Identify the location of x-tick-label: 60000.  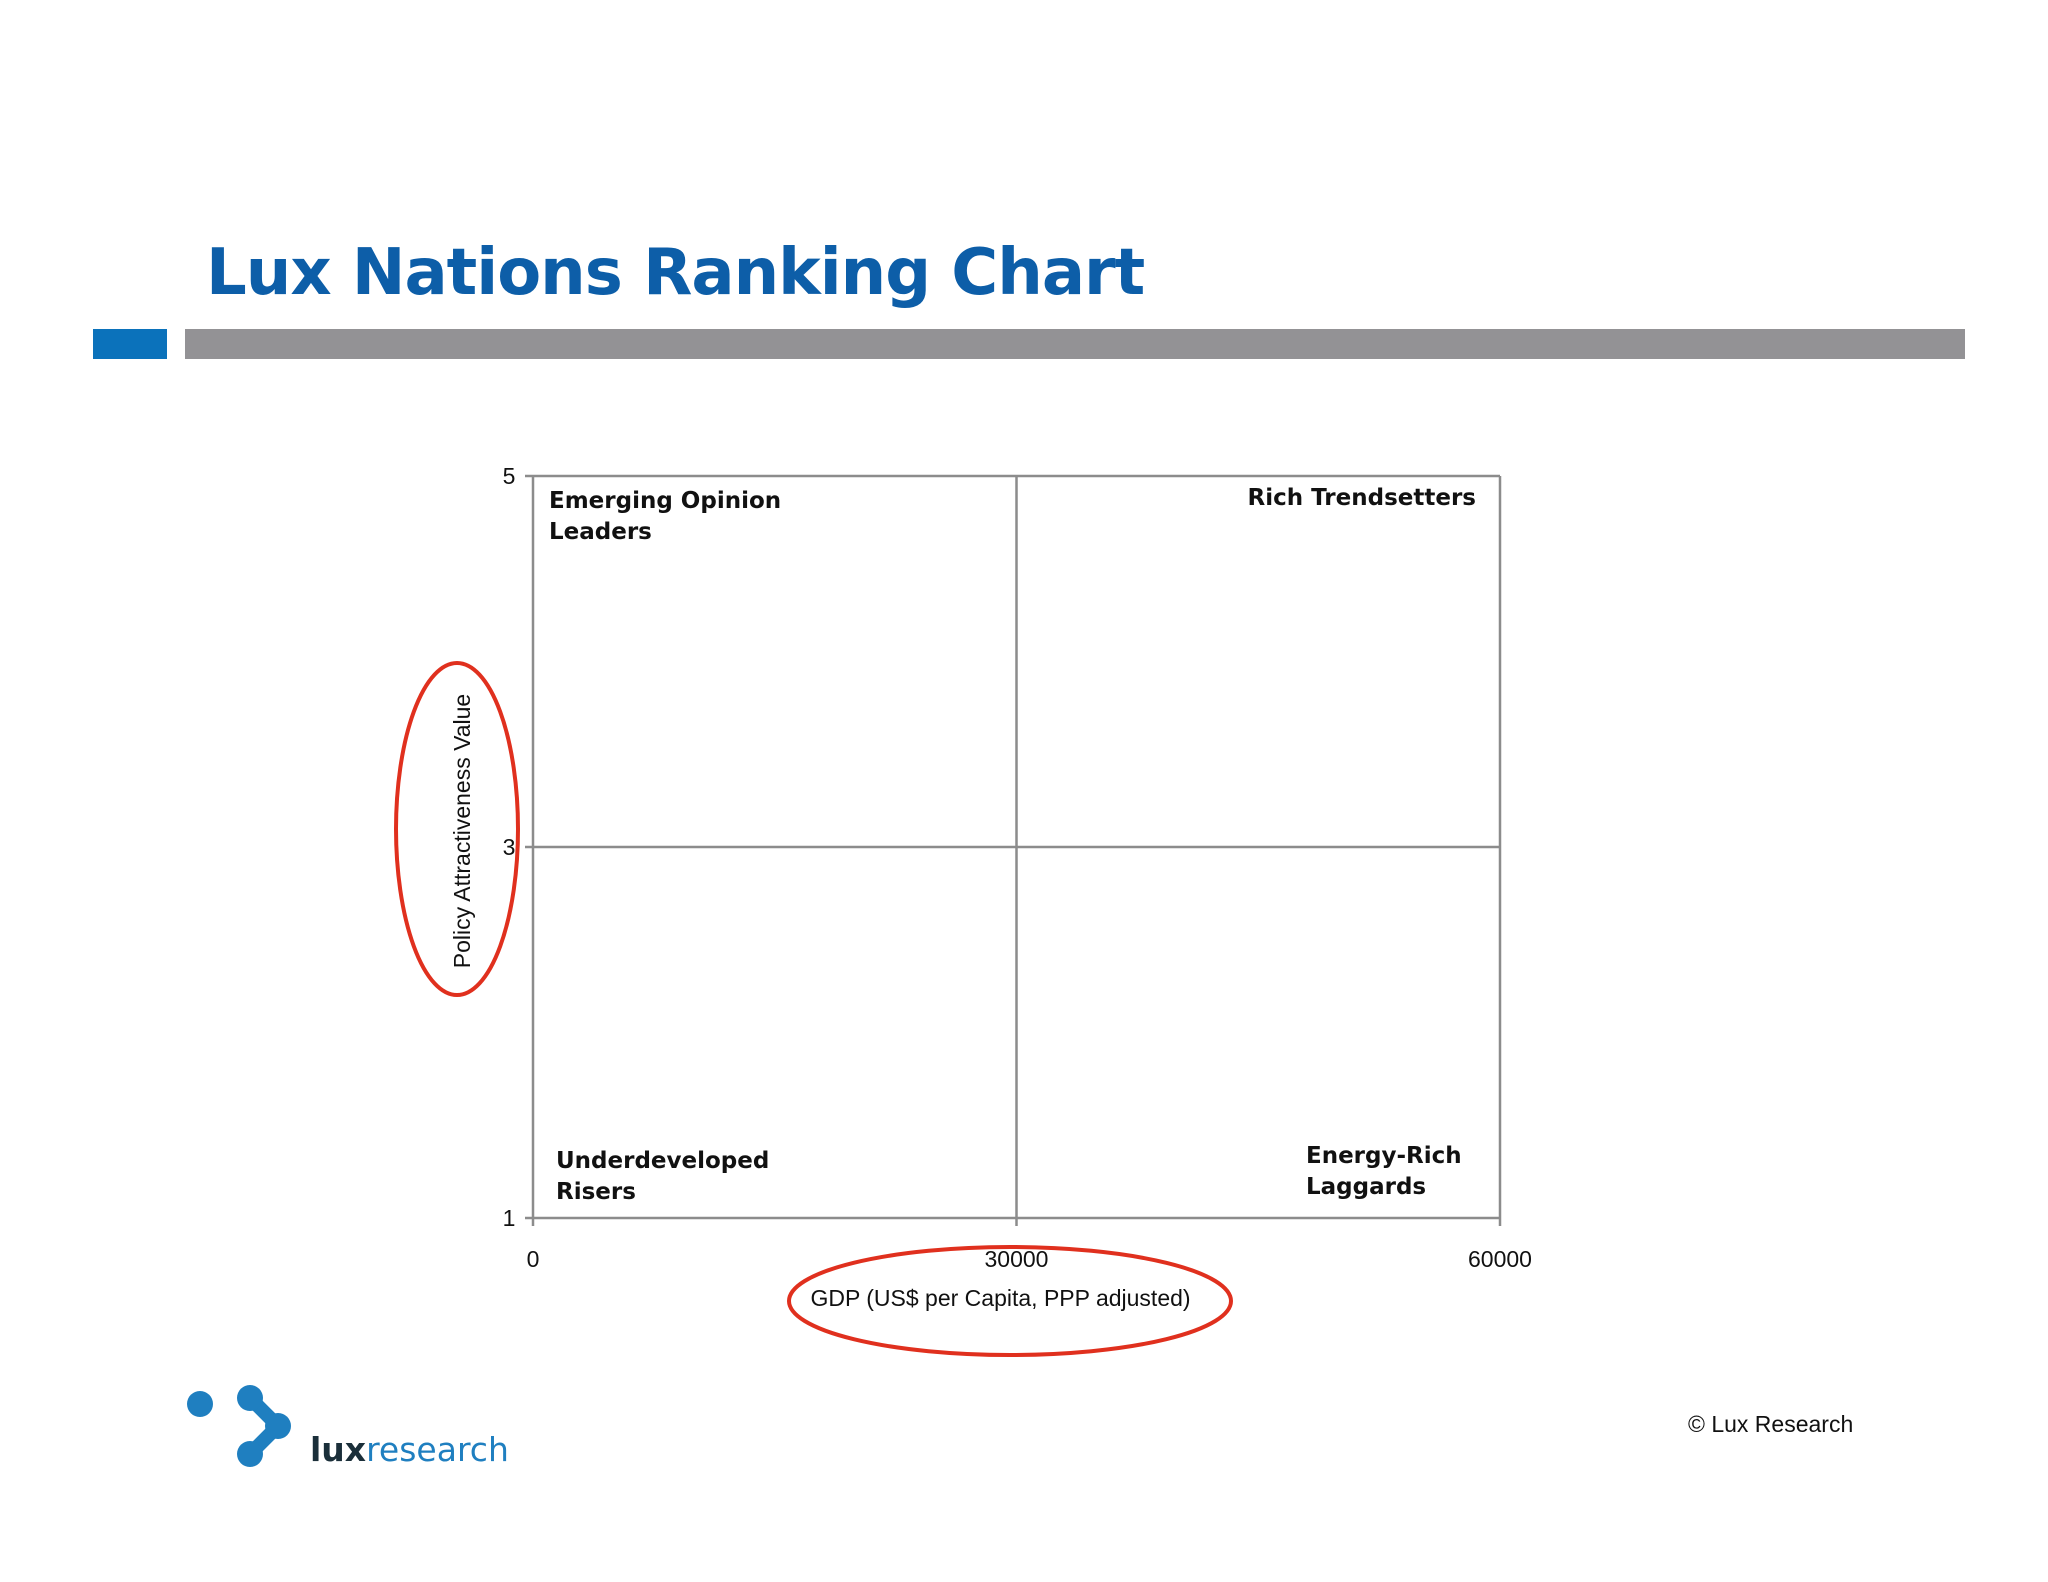
(1500, 1259).